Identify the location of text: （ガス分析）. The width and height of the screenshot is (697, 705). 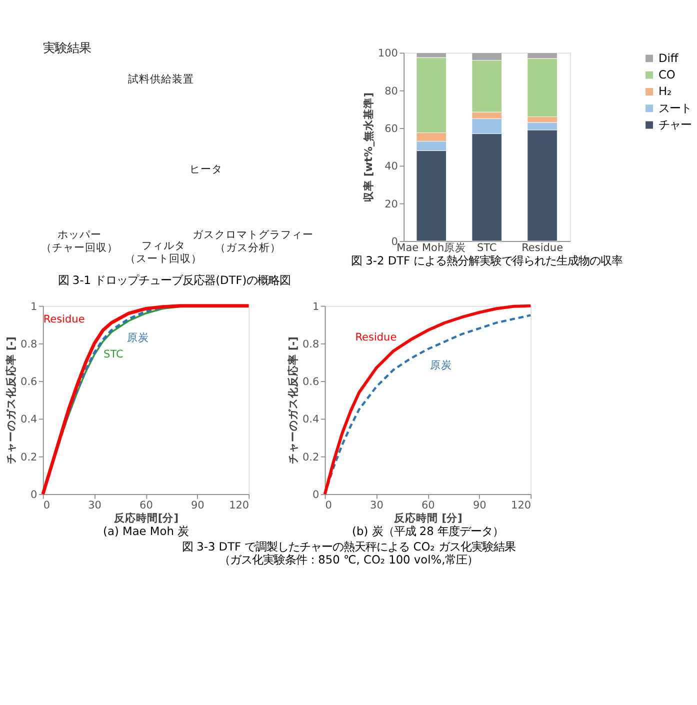
(247, 248).